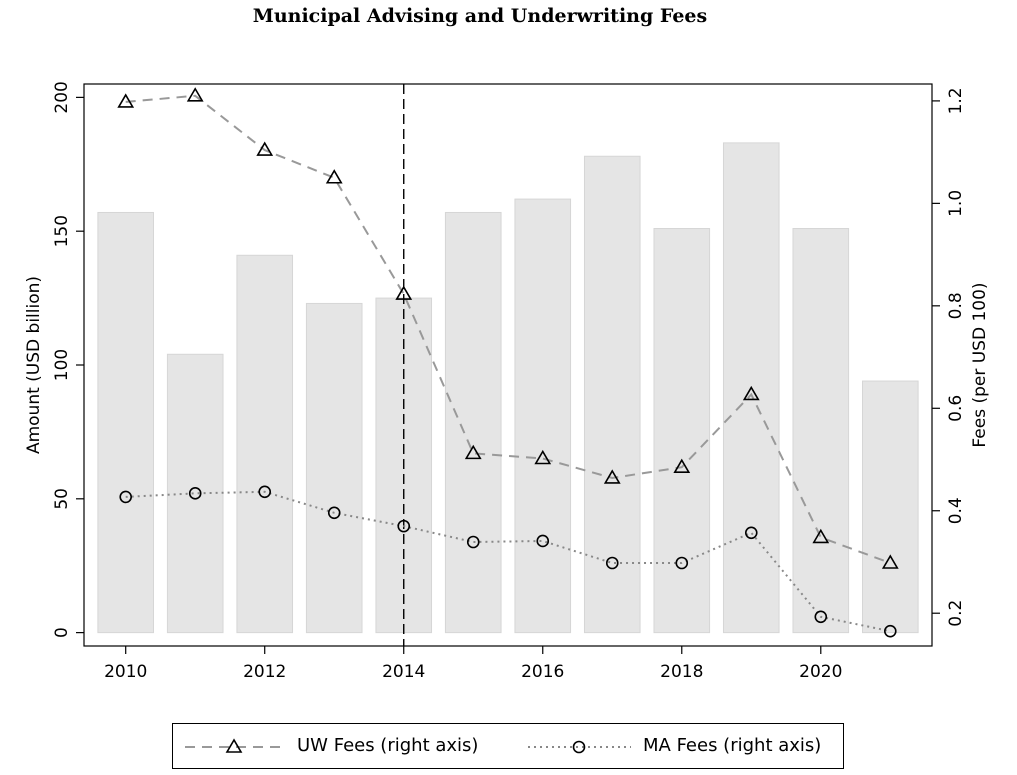 This screenshot has height=775, width=1017. What do you see at coordinates (334, 513) in the screenshot?
I see `ma-point-2013` at bounding box center [334, 513].